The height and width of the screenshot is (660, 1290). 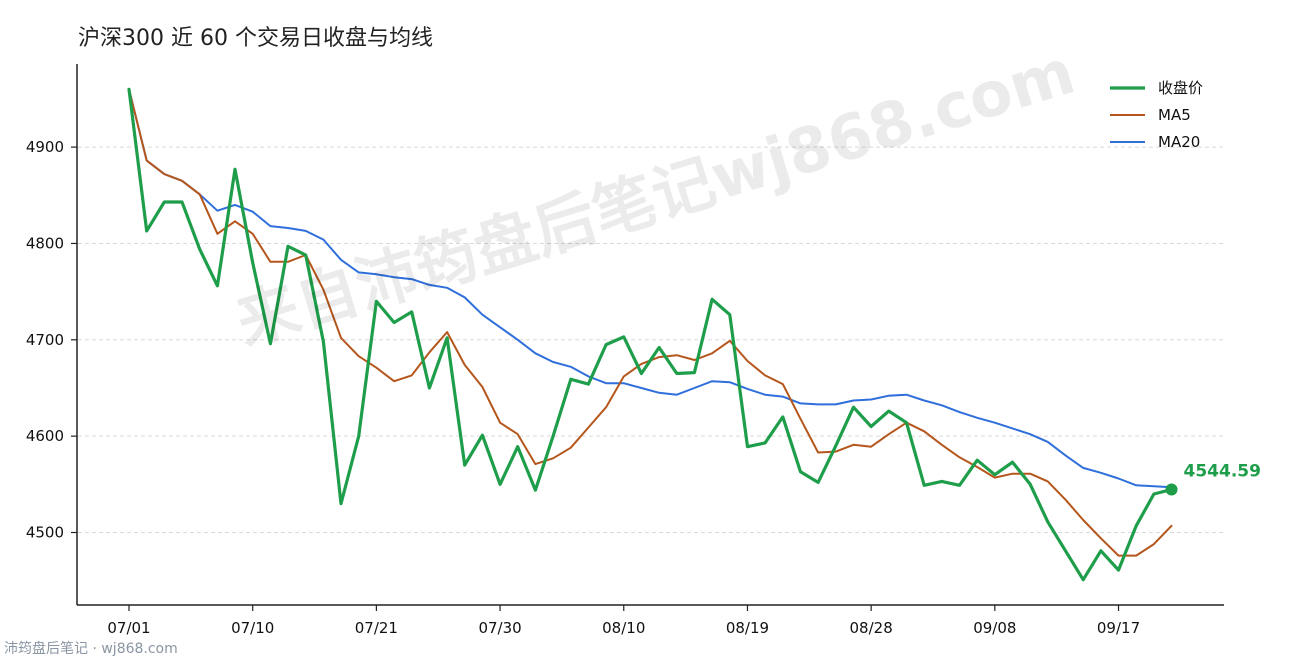 What do you see at coordinates (1171, 489) in the screenshot?
I see `last-point-marker` at bounding box center [1171, 489].